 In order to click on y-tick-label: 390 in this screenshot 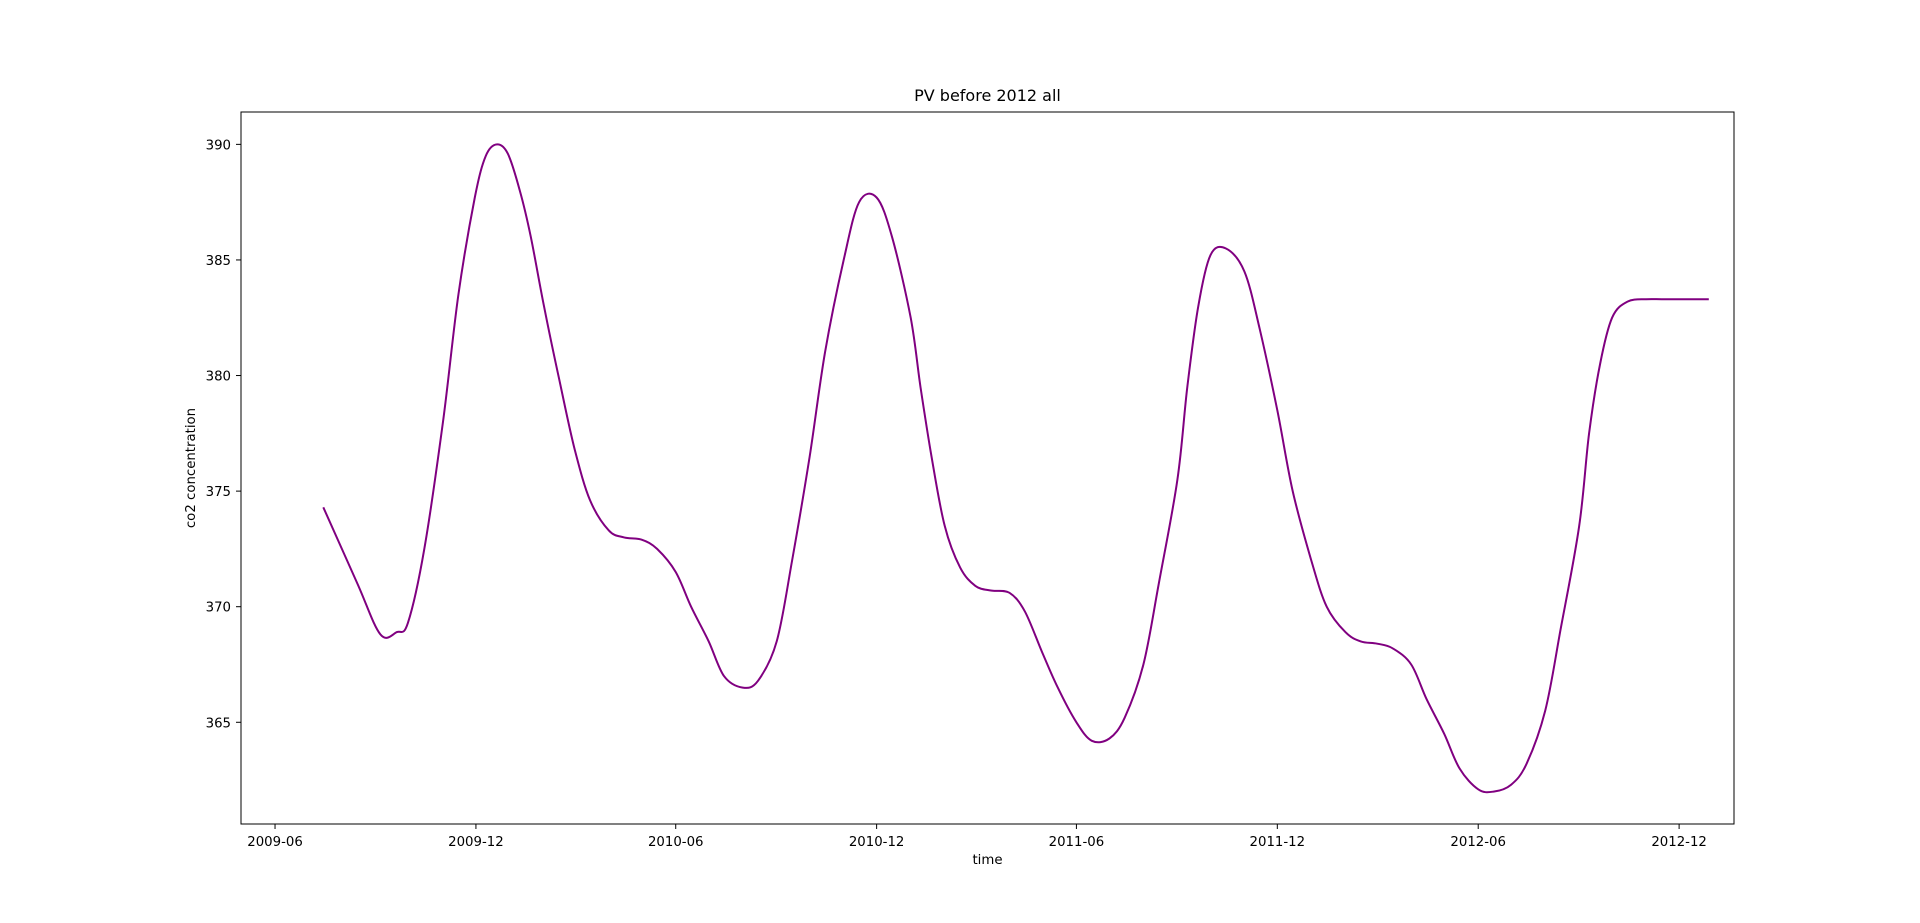, I will do `click(218, 145)`.